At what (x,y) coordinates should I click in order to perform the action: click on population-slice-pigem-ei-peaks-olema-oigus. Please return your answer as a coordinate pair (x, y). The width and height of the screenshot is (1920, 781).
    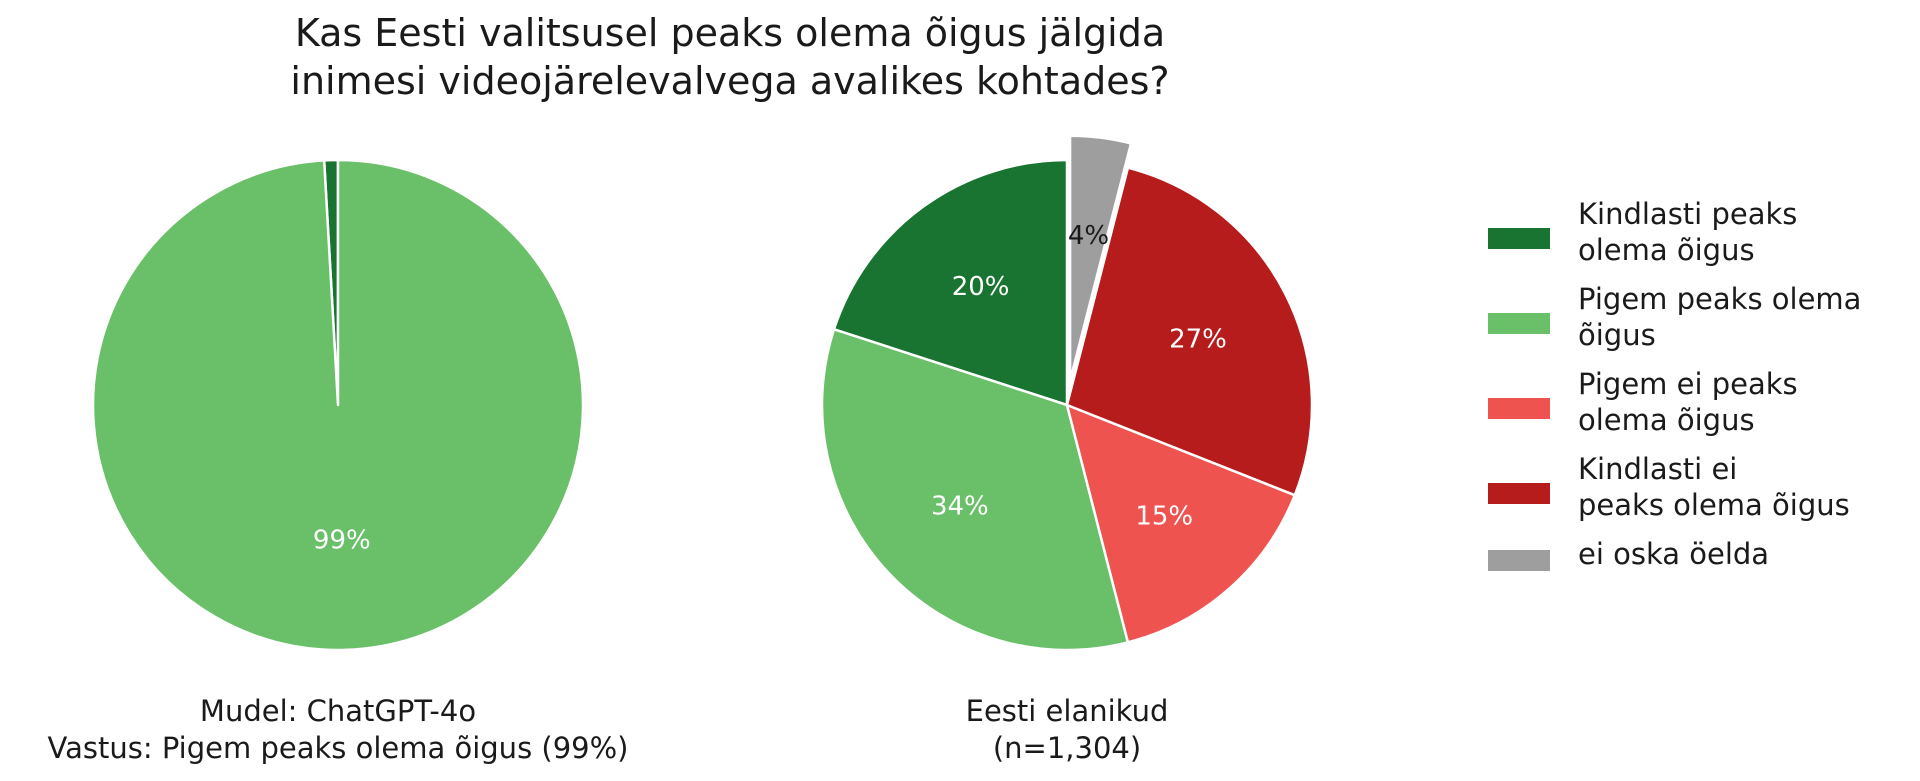
    Looking at the image, I should click on (1181, 523).